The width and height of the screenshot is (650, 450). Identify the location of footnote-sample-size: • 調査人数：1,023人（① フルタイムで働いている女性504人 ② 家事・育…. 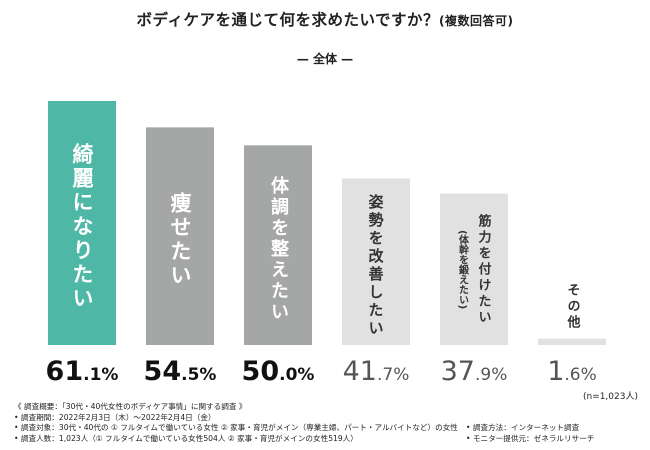
(186, 438).